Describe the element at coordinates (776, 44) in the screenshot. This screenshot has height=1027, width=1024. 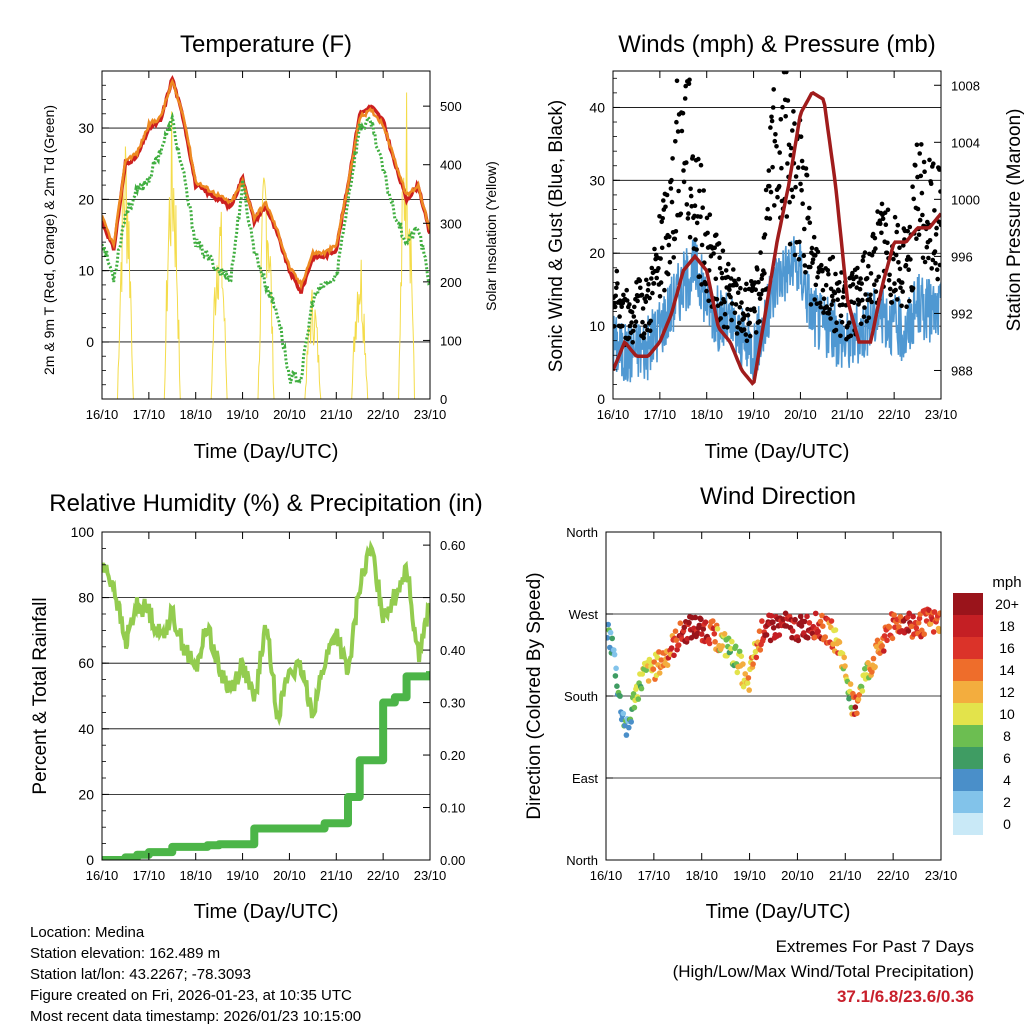
I see `winds-title: Winds (mph) & Pressure (mb)` at that location.